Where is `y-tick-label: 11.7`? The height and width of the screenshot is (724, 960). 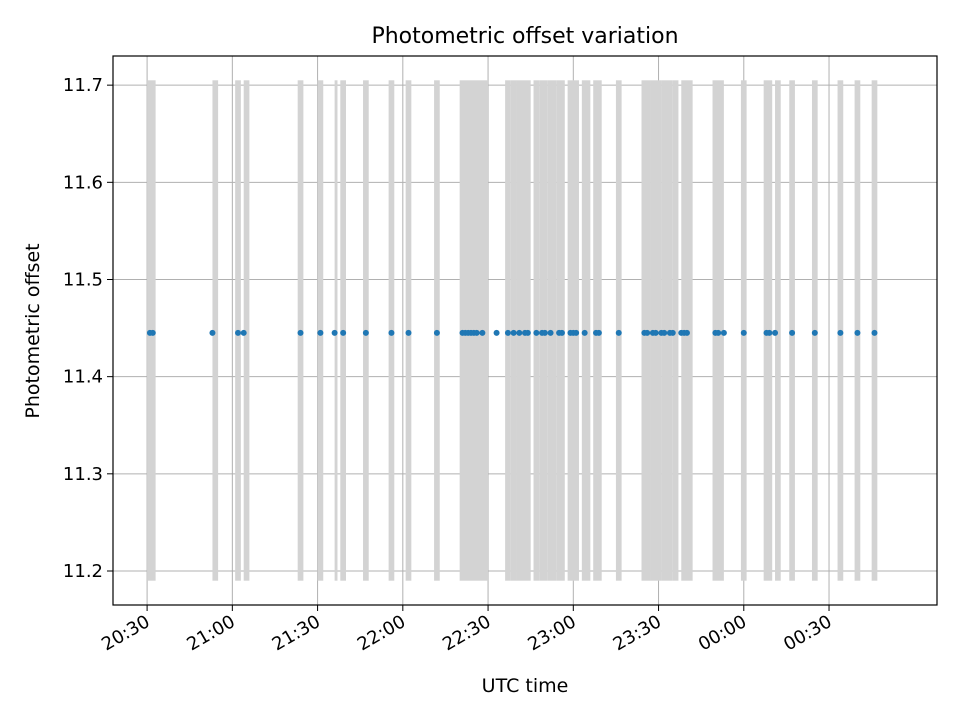
y-tick-label: 11.7 is located at coordinates (83, 85).